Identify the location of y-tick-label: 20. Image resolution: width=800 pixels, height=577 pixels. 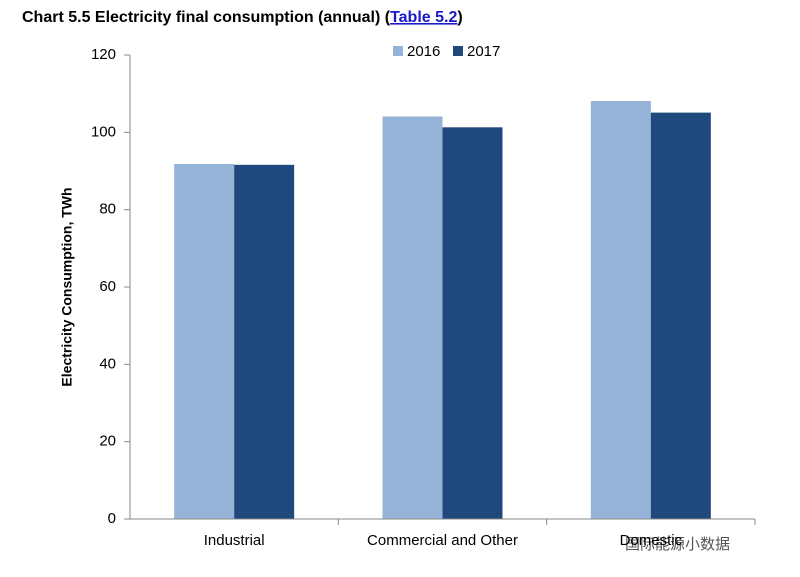
(107, 441).